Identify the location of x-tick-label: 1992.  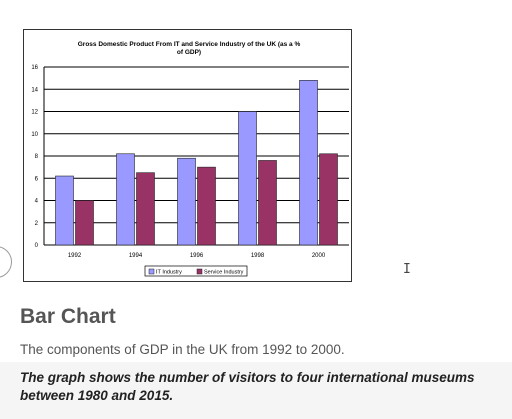
(75, 256).